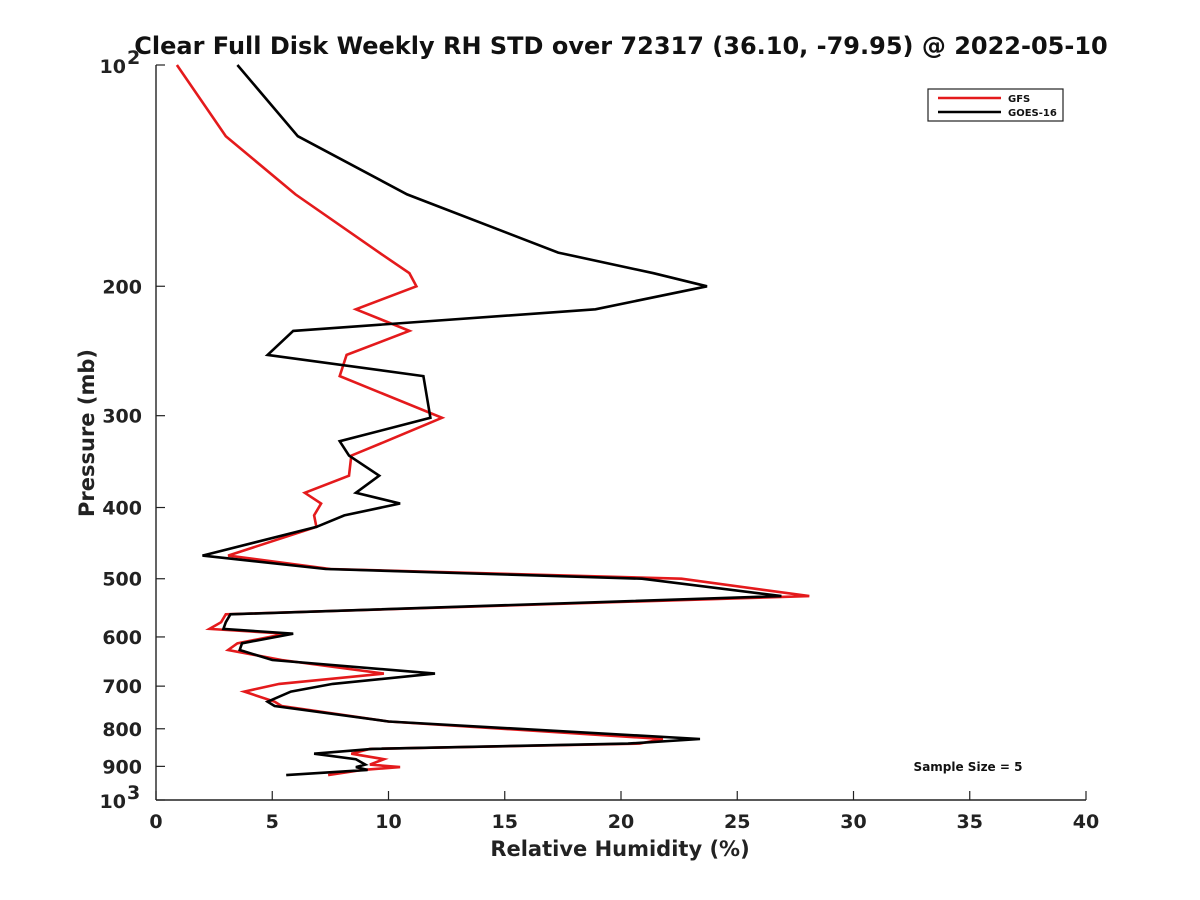 The image size is (1200, 900). Describe the element at coordinates (122, 730) in the screenshot. I see `y-tick-label: 800` at that location.